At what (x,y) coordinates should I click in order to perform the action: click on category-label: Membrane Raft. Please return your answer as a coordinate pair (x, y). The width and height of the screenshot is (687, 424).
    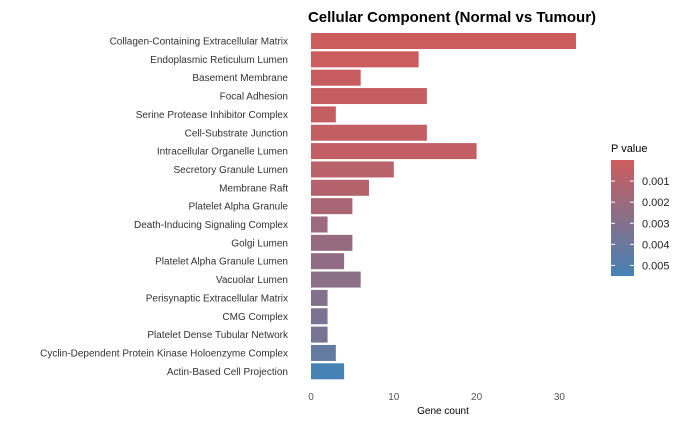
    Looking at the image, I should click on (253, 188).